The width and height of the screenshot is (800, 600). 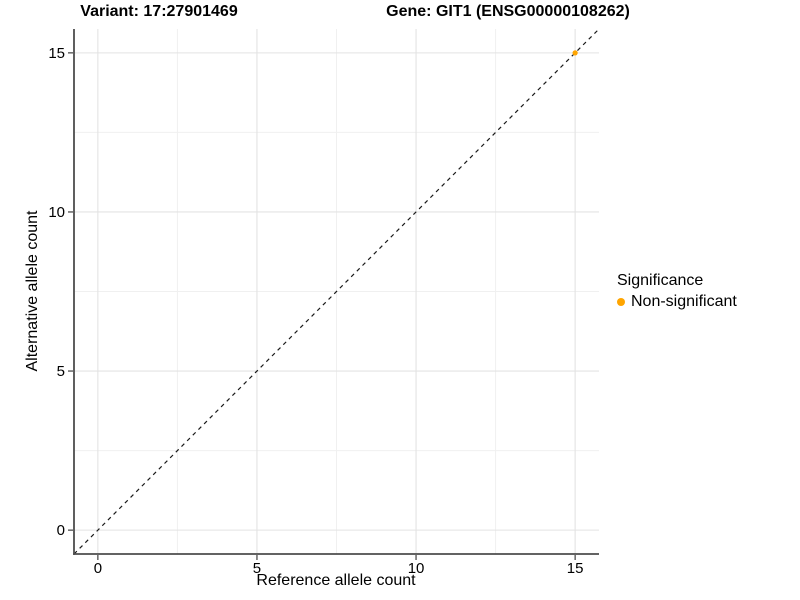 I want to click on y-tick-label: 10, so click(x=56, y=212).